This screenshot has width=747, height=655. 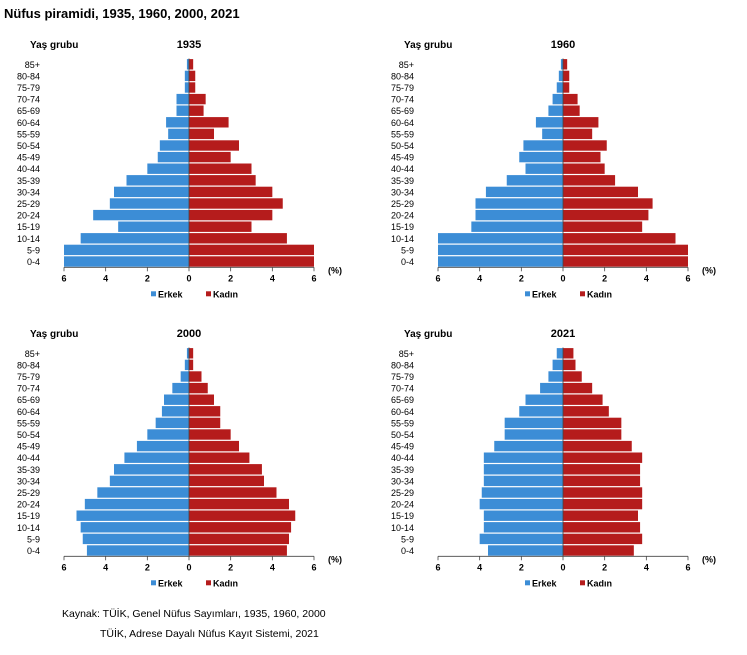 I want to click on age-group-label: 40-44, so click(x=28, y=169).